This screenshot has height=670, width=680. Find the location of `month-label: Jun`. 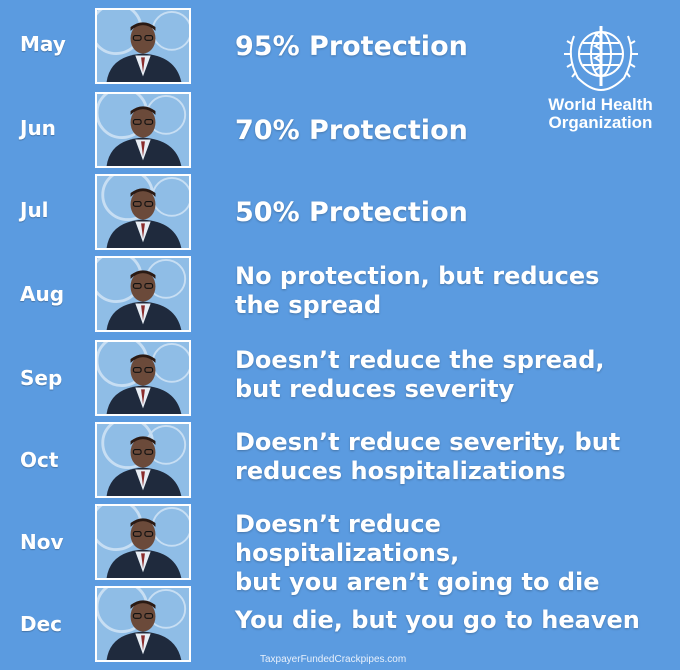

month-label: Jun is located at coordinates (38, 128).